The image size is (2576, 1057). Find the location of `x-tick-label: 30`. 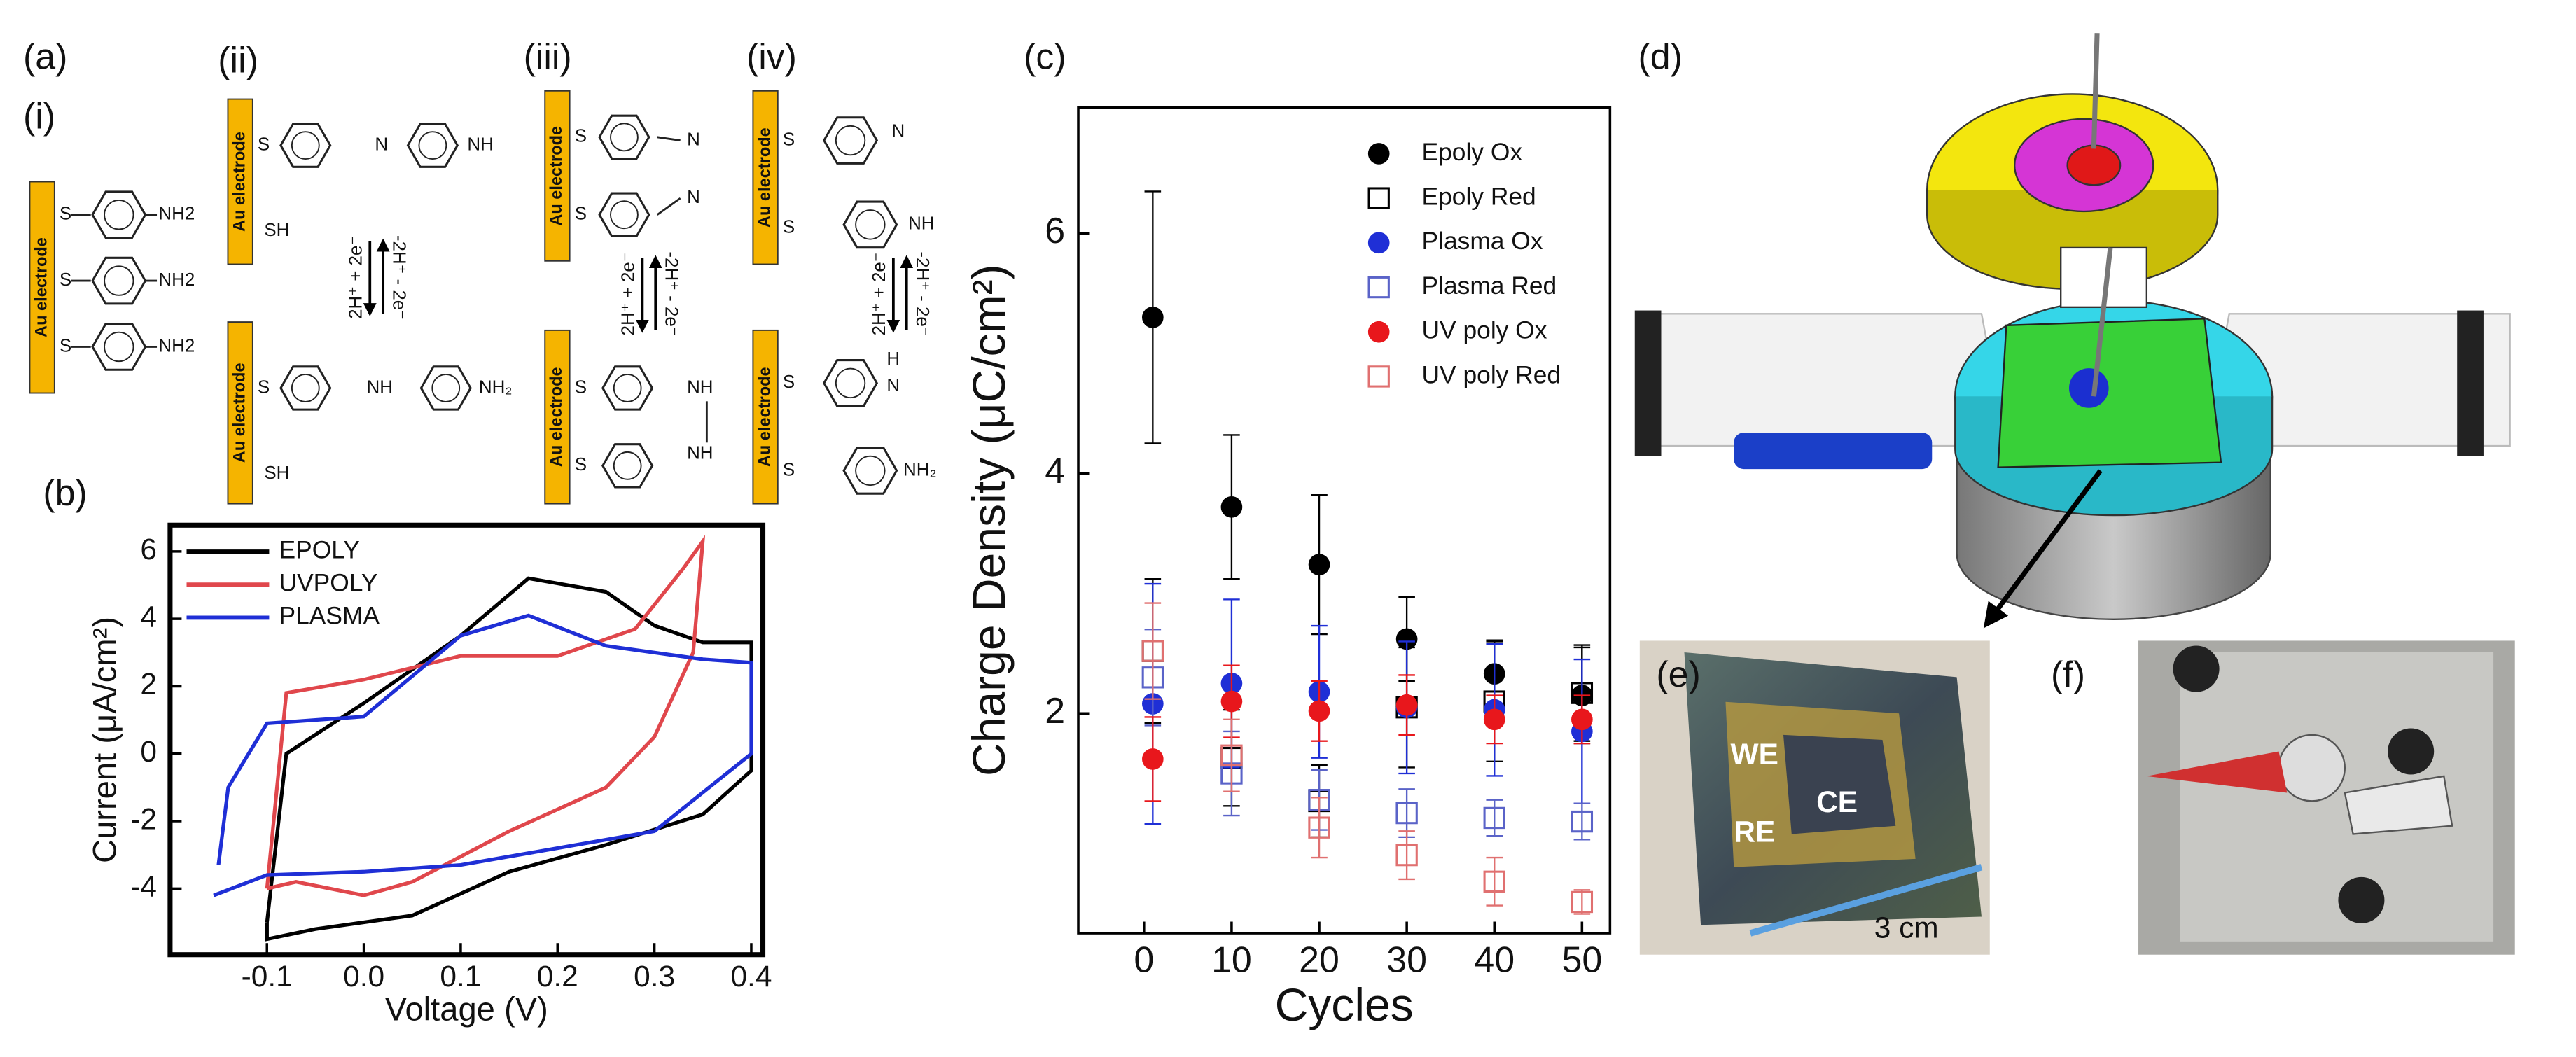

x-tick-label: 30 is located at coordinates (1406, 959).